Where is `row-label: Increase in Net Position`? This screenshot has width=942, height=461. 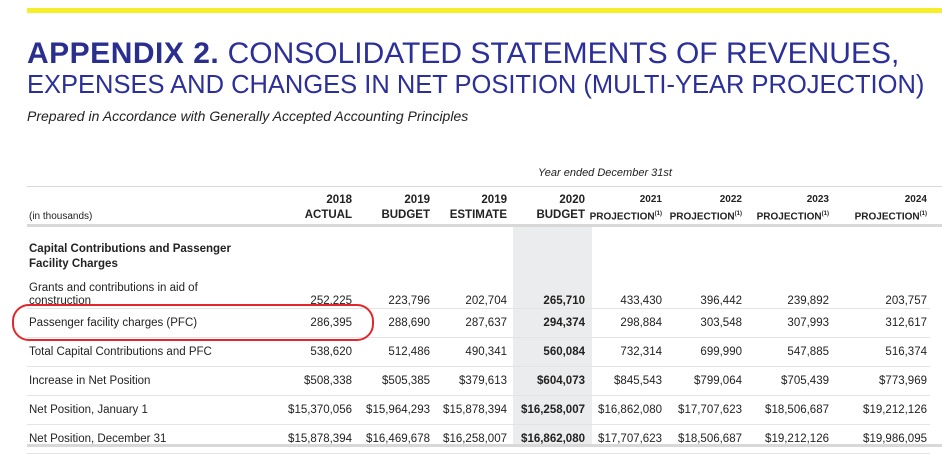
row-label: Increase in Net Position is located at coordinates (153, 381).